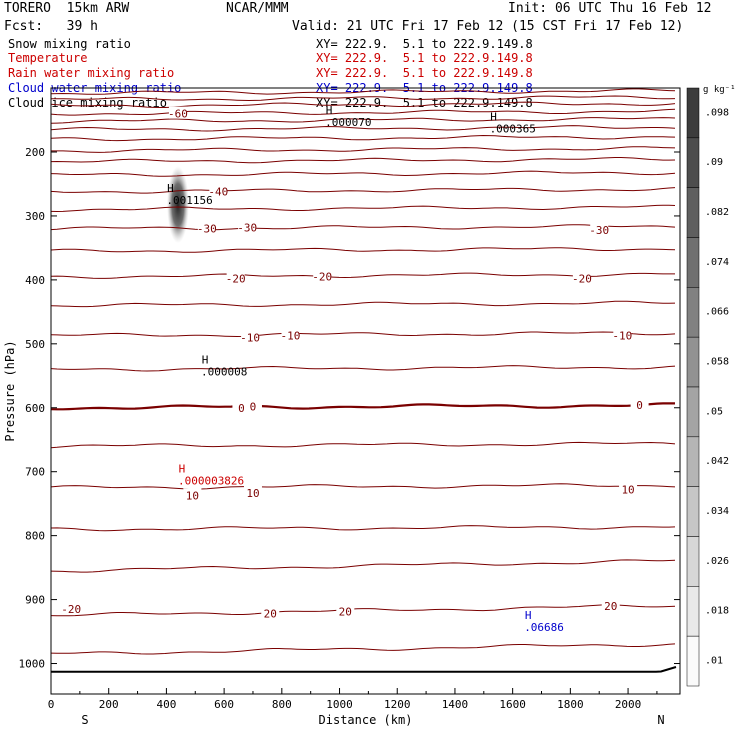 The height and width of the screenshot is (740, 740). Describe the element at coordinates (719, 90) in the screenshot. I see `colorbar-units-label: g kg⁻¹` at that location.